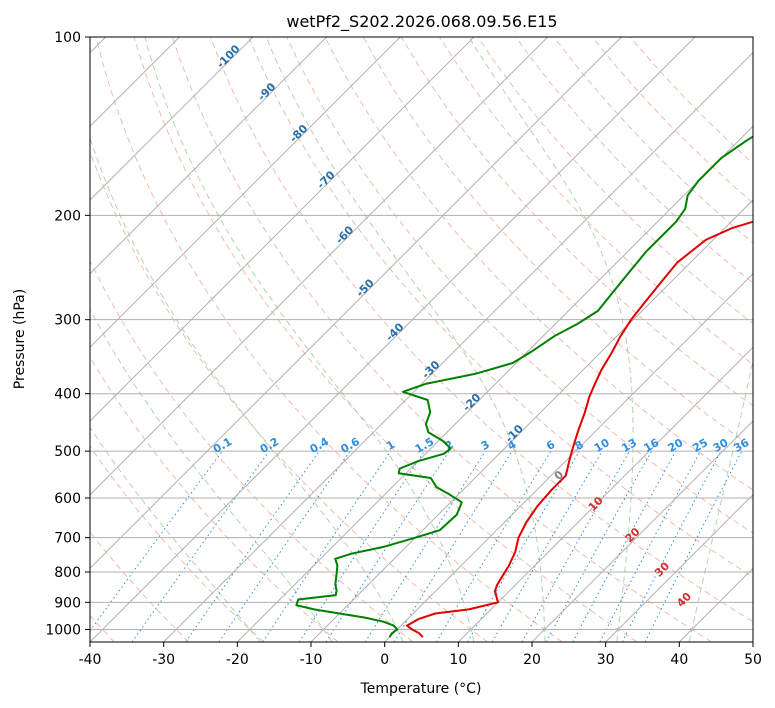 Image resolution: width=775 pixels, height=708 pixels. Describe the element at coordinates (629, 445) in the screenshot. I see `mixing-ratio-label: 13` at that location.